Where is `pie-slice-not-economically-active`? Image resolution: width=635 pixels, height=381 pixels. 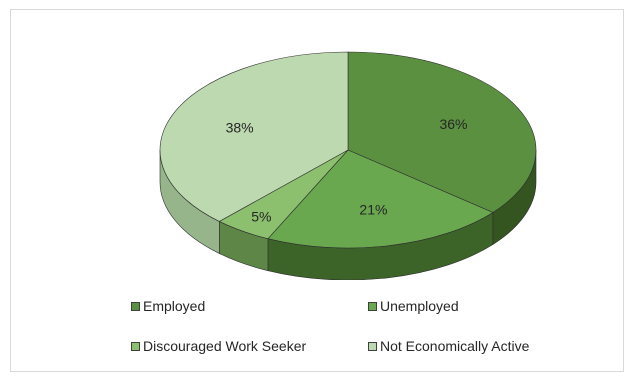 pie-slice-not-economically-active is located at coordinates (254, 136).